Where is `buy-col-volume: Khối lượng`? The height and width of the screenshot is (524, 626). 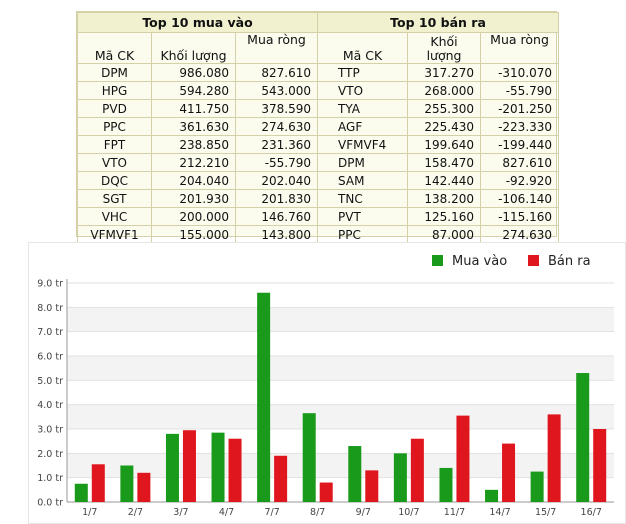
buy-col-volume: Khối lượng is located at coordinates (193, 48).